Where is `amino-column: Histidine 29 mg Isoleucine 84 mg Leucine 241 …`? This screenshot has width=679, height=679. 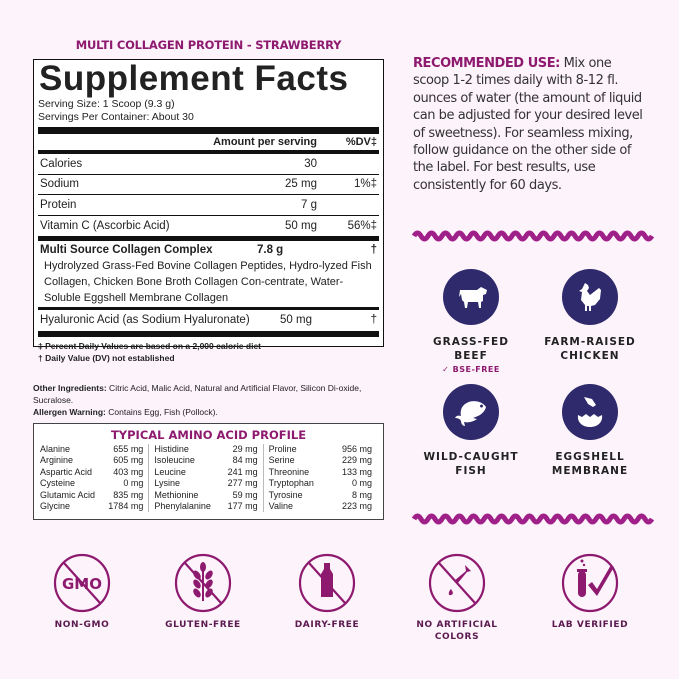
amino-column: Histidine 29 mg Isoleucine 84 mg Leucine 241 … is located at coordinates (205, 478).